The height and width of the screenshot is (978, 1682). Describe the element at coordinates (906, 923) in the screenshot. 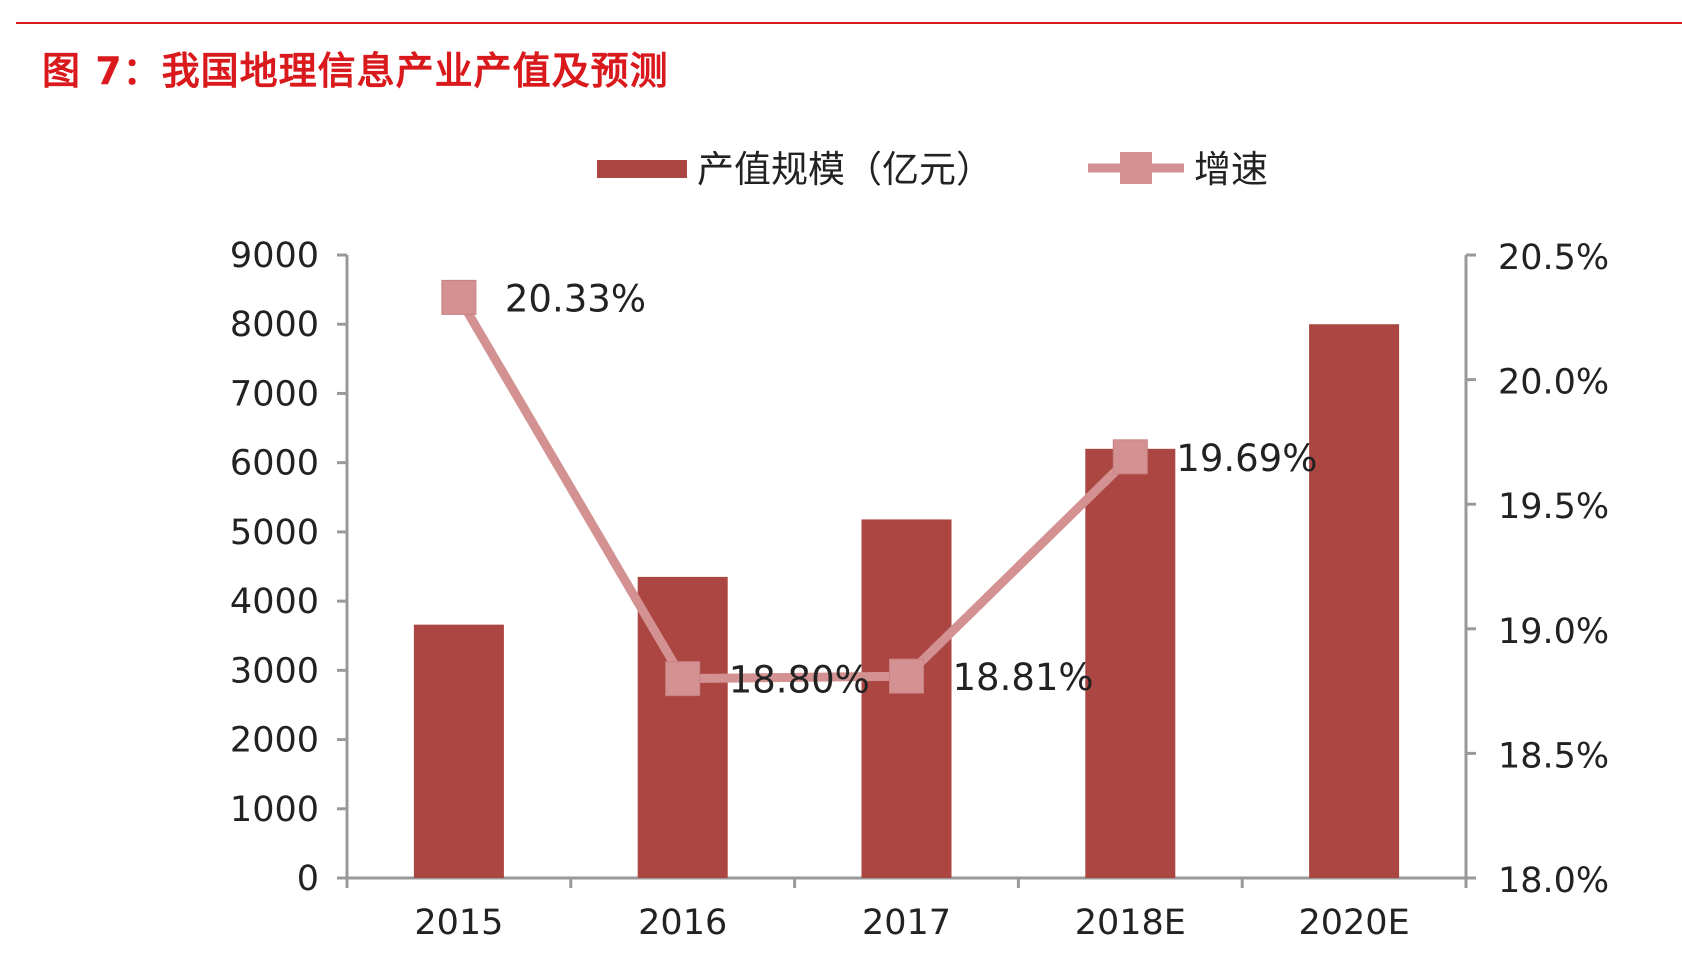

I see `x-tick-label: 2017` at that location.